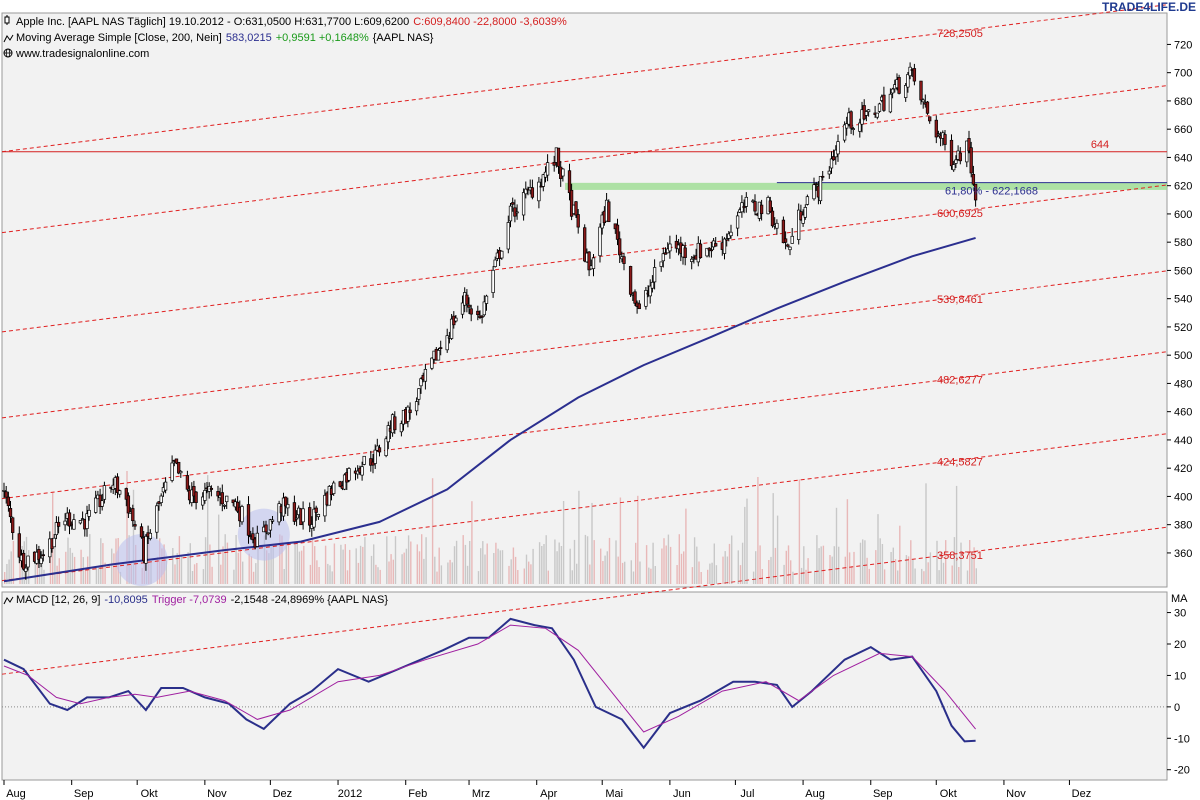  I want to click on y-tick-label: 380, so click(1183, 526).